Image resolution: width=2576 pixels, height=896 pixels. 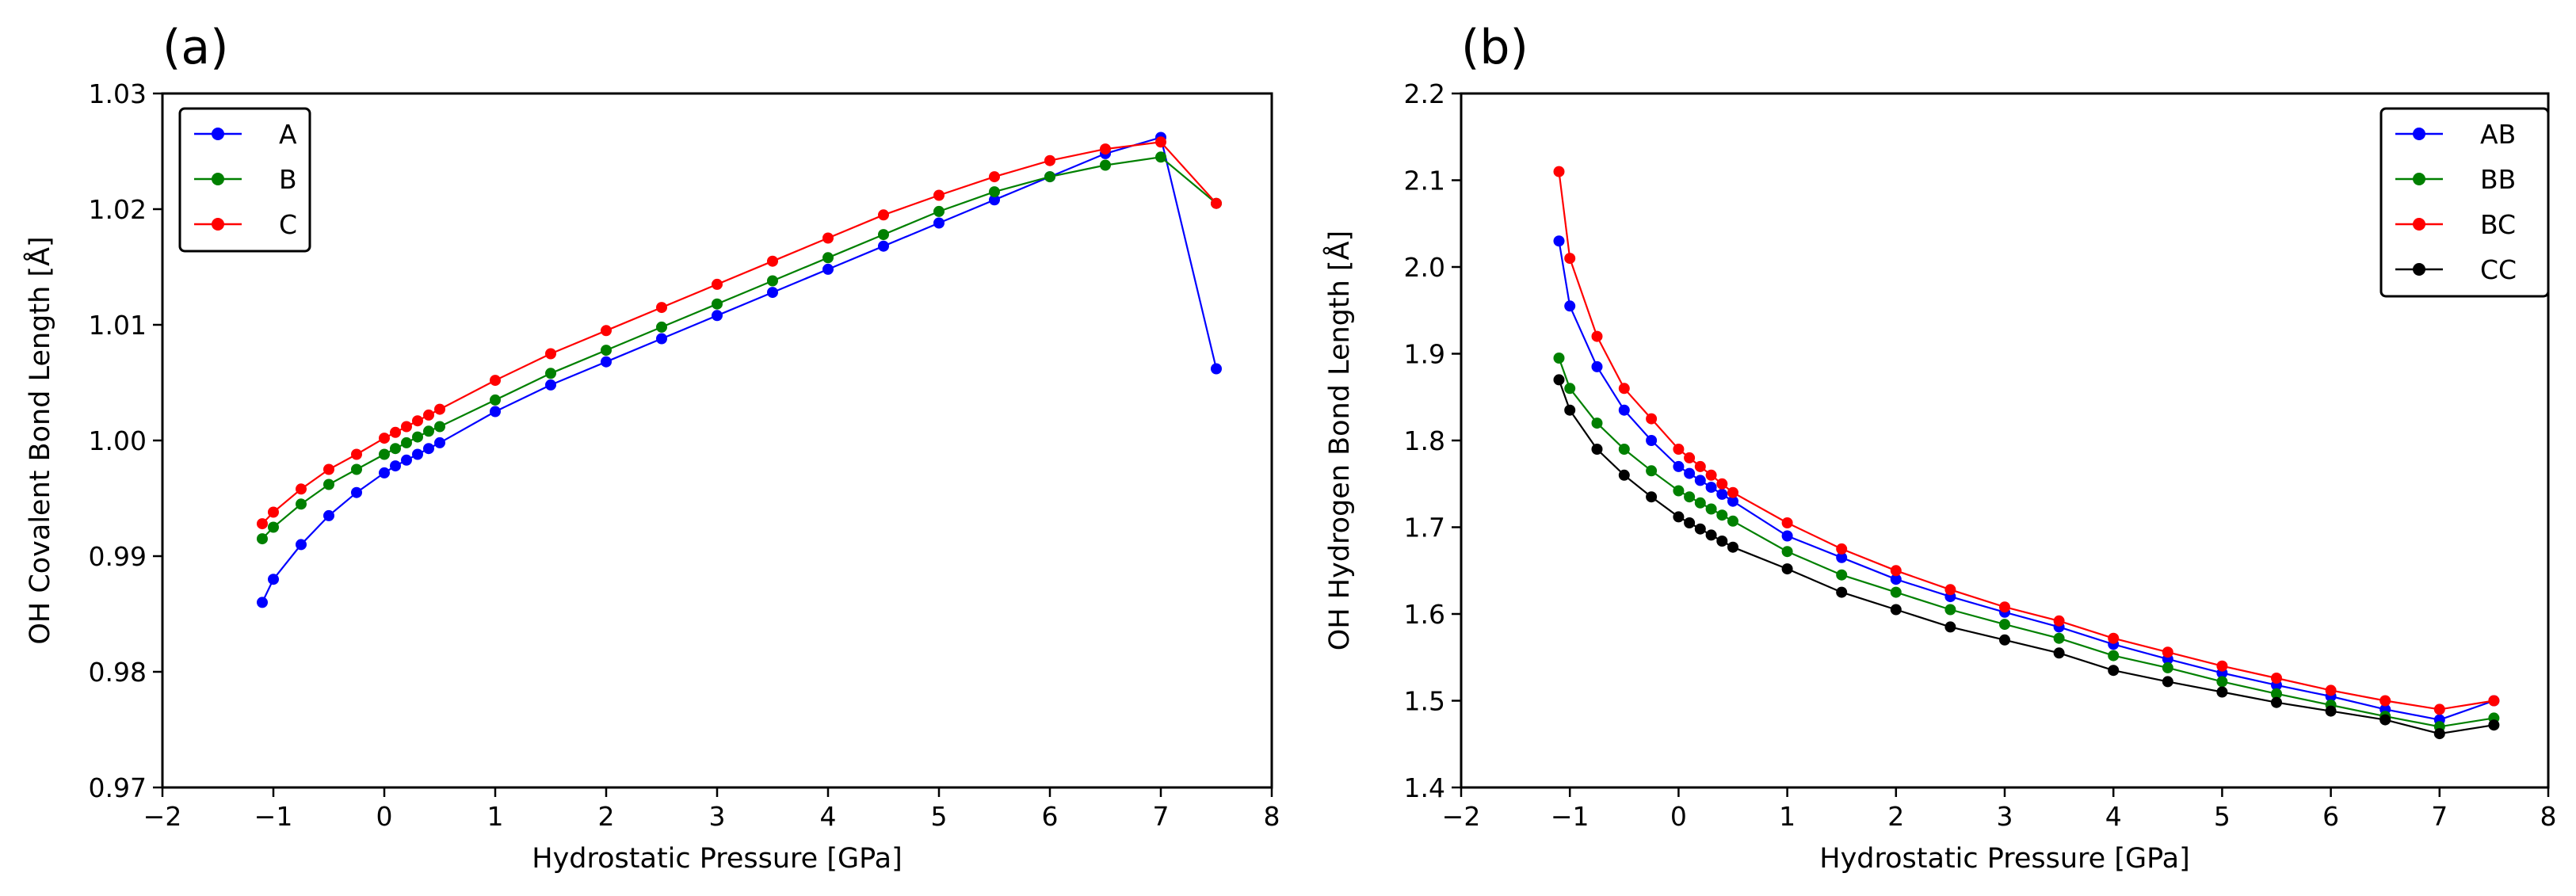 I want to click on x-tick-label: 5, so click(x=2222, y=817).